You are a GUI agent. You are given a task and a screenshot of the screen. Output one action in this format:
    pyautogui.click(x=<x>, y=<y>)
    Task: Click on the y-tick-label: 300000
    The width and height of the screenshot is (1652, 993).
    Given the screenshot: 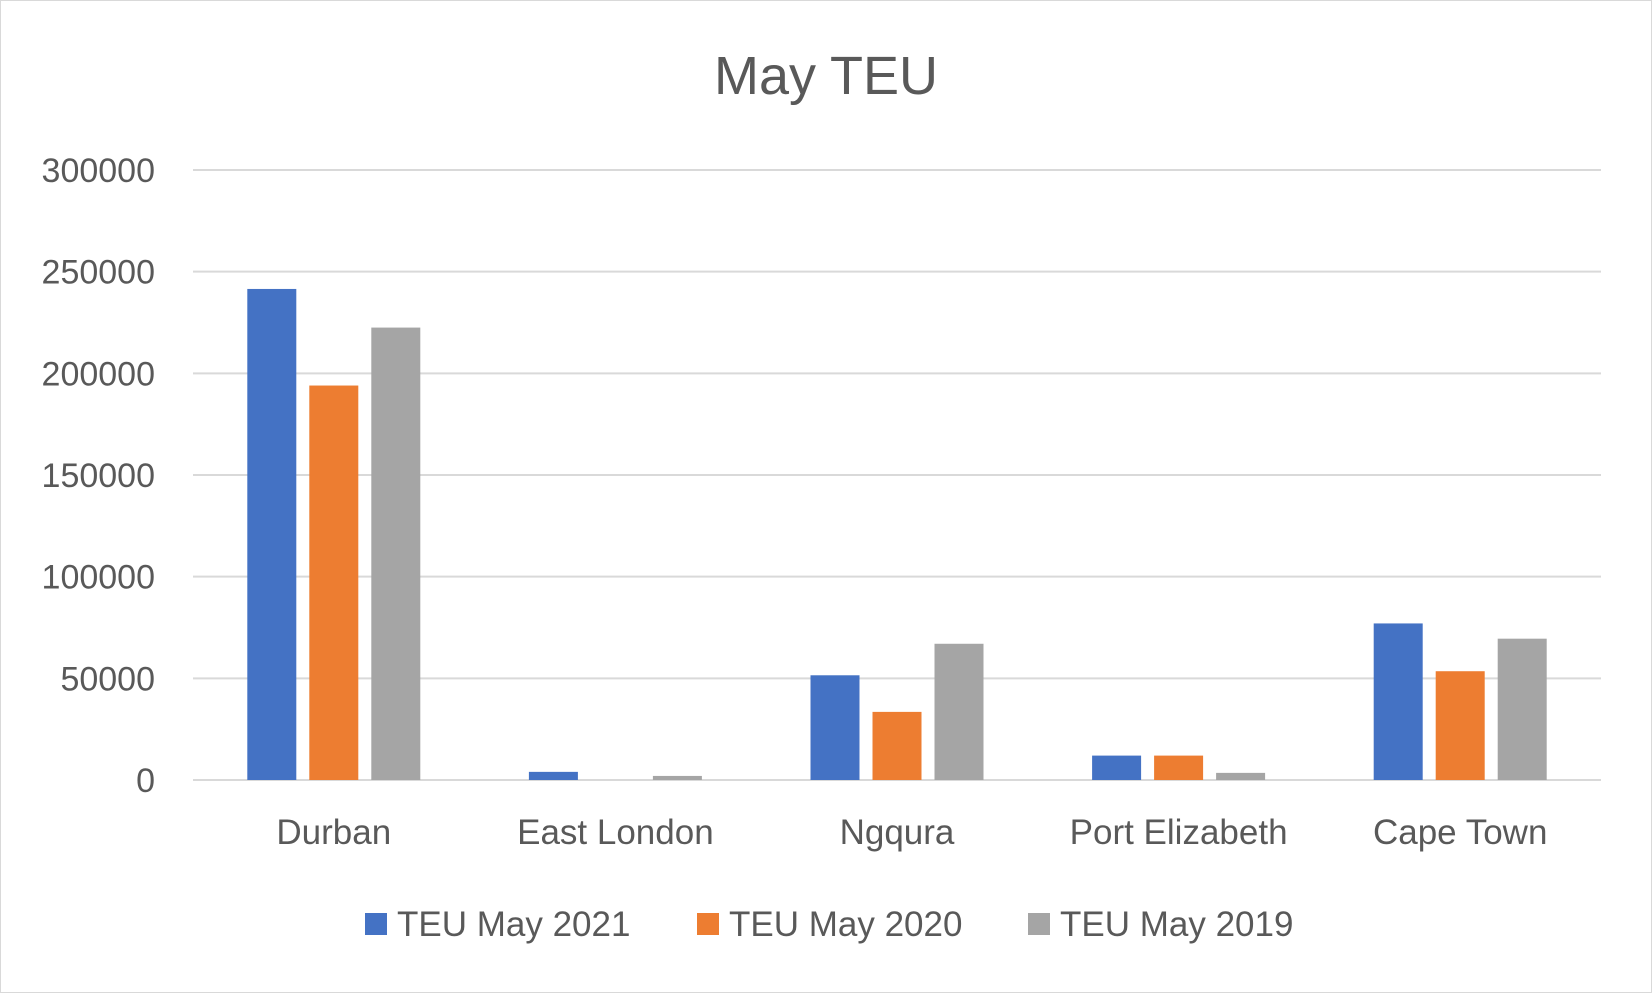 What is the action you would take?
    pyautogui.click(x=98, y=171)
    